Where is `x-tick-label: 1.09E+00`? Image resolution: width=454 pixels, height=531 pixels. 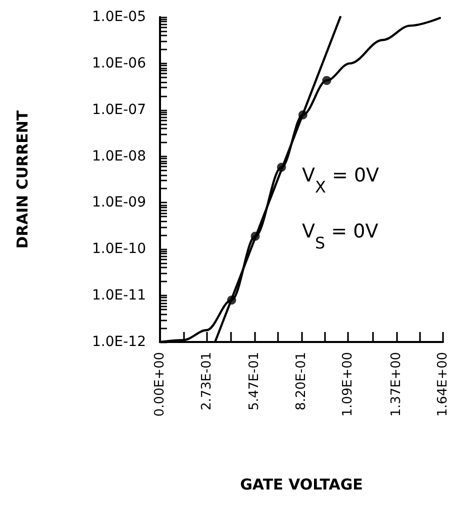
x-tick-label: 1.09E+00 is located at coordinates (348, 384).